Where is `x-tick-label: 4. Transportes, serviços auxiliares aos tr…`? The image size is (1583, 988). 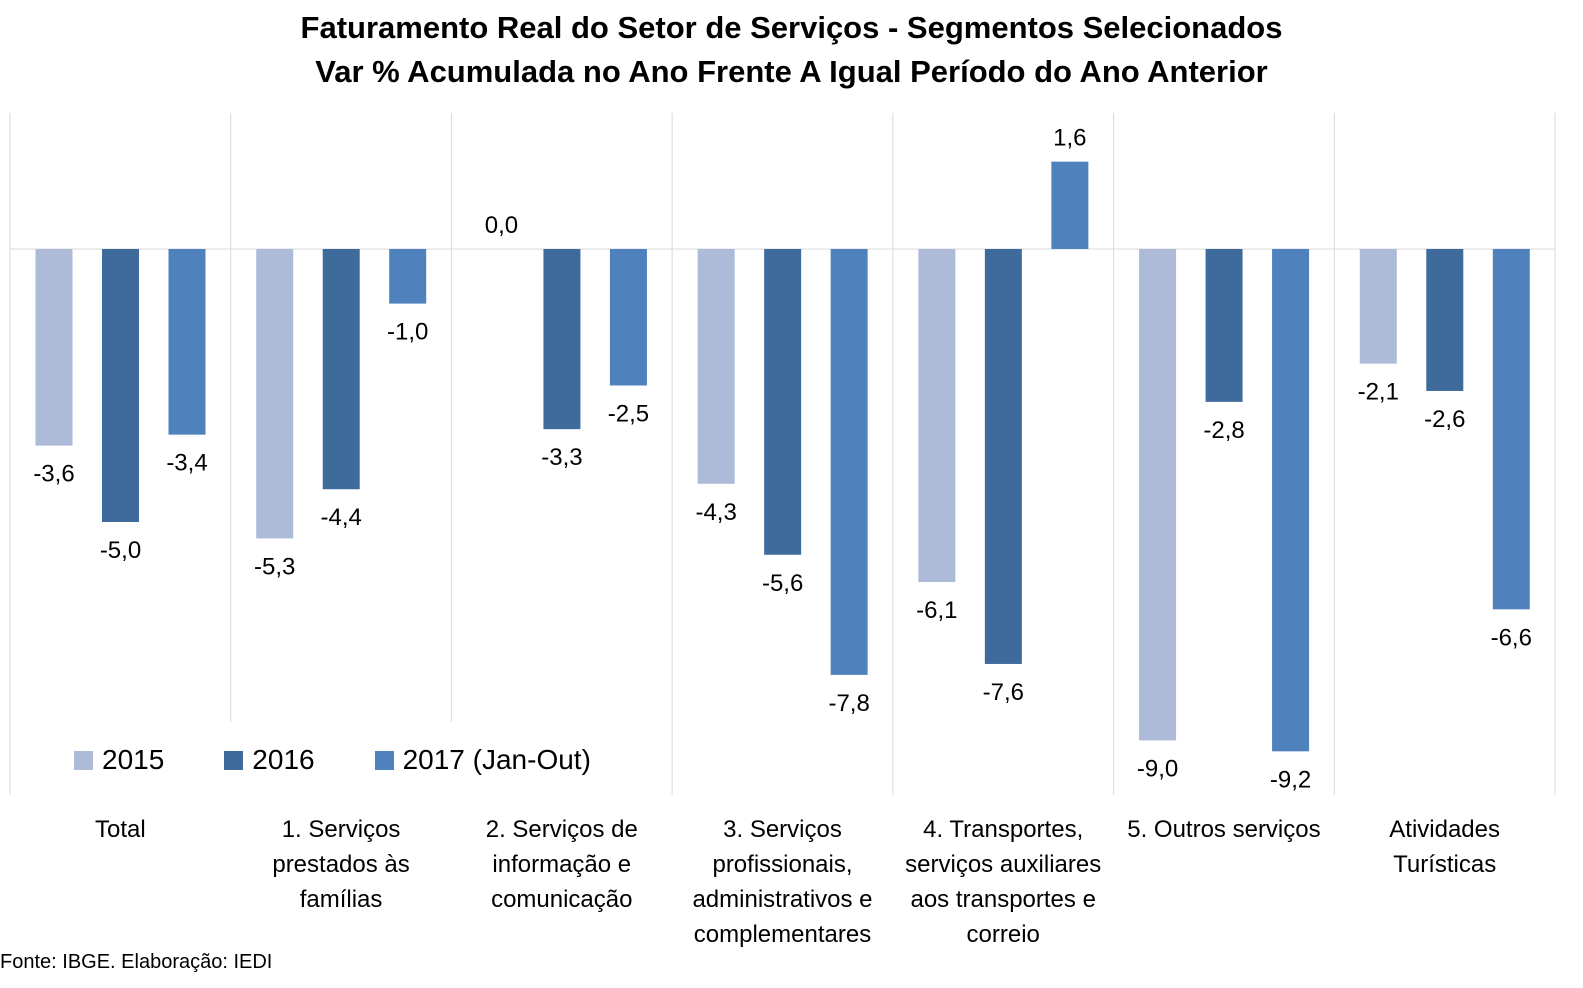
x-tick-label: 4. Transportes, serviços auxiliares aos tr… is located at coordinates (1003, 882).